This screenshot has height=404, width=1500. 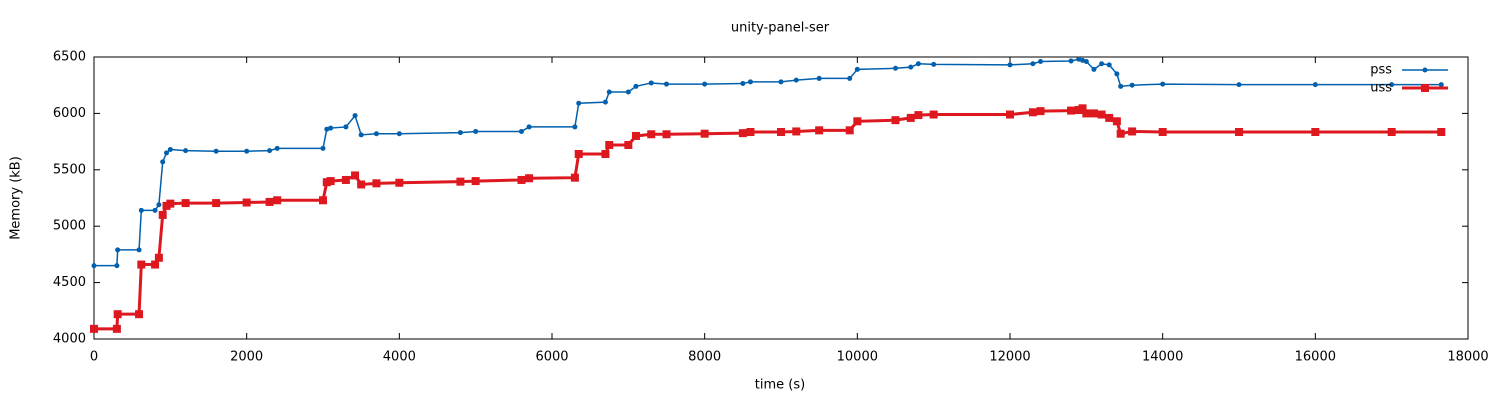 What do you see at coordinates (551, 357) in the screenshot?
I see `x-tick-label: 6000` at bounding box center [551, 357].